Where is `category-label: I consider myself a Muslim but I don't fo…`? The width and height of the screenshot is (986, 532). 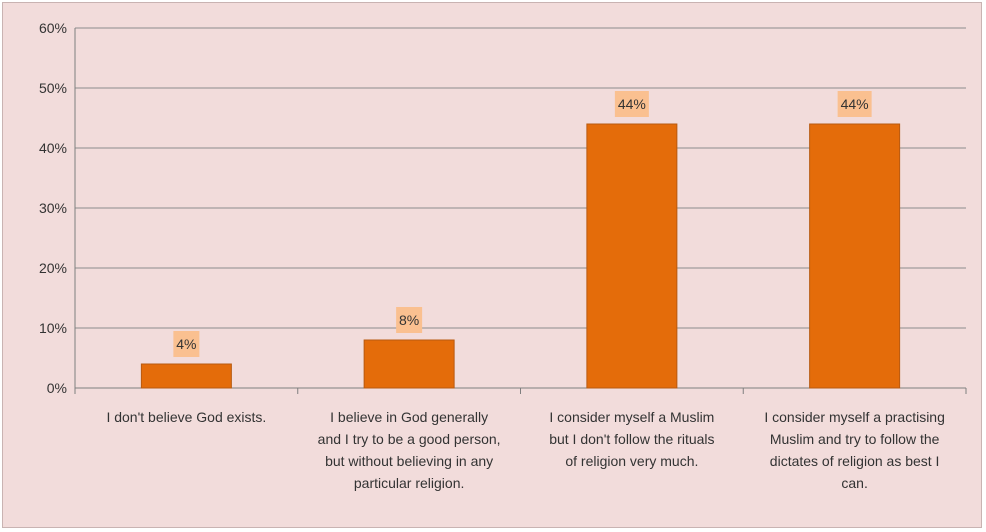
category-label: I consider myself a Muslim but I don't fo… is located at coordinates (631, 439).